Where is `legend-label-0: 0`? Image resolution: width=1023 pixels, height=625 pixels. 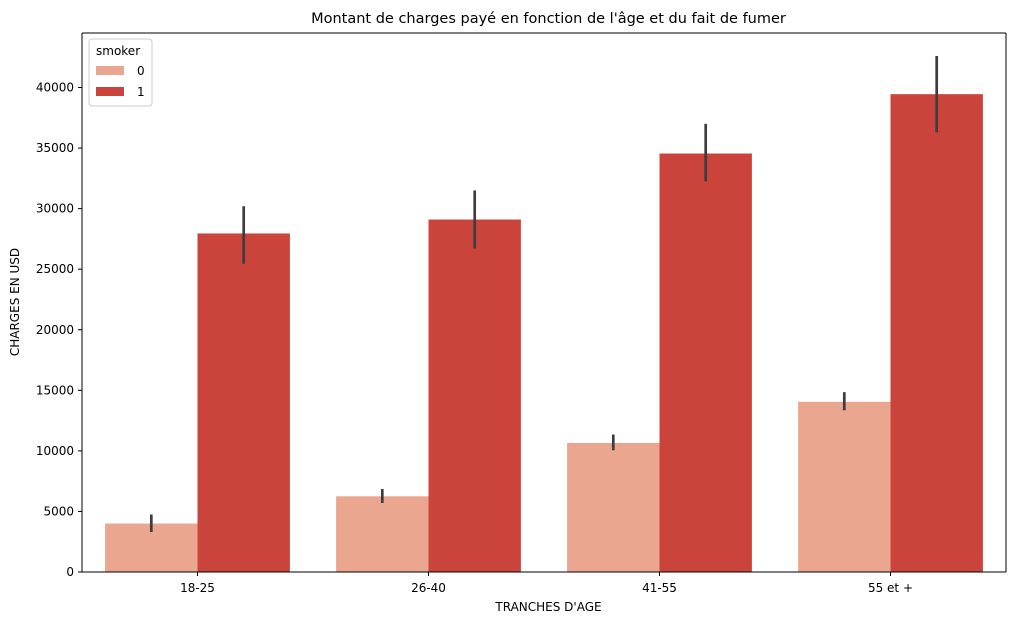 legend-label-0: 0 is located at coordinates (141, 71).